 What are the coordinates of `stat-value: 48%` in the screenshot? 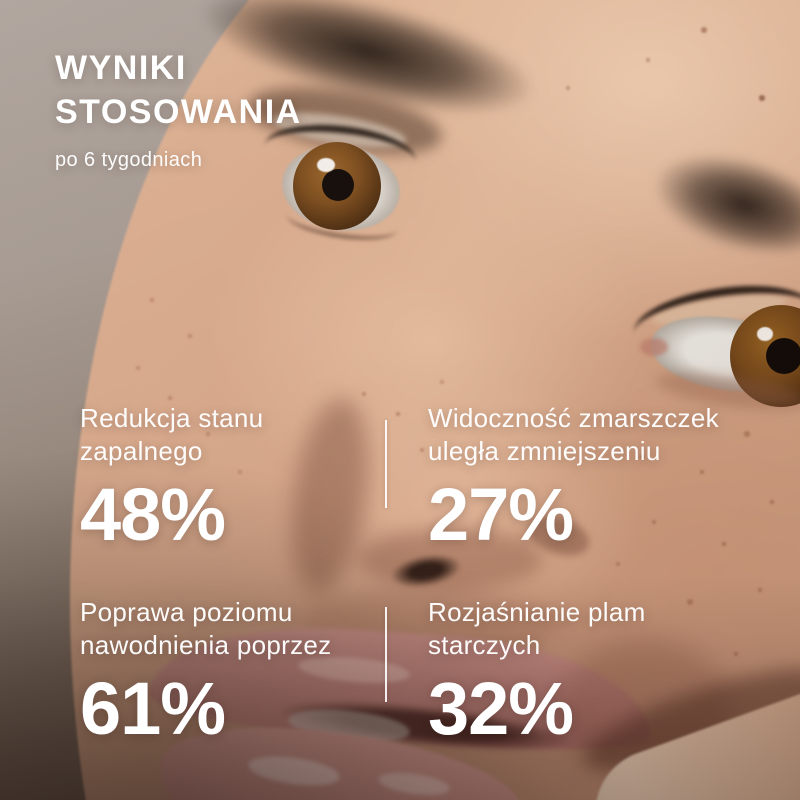 It's located at (153, 514).